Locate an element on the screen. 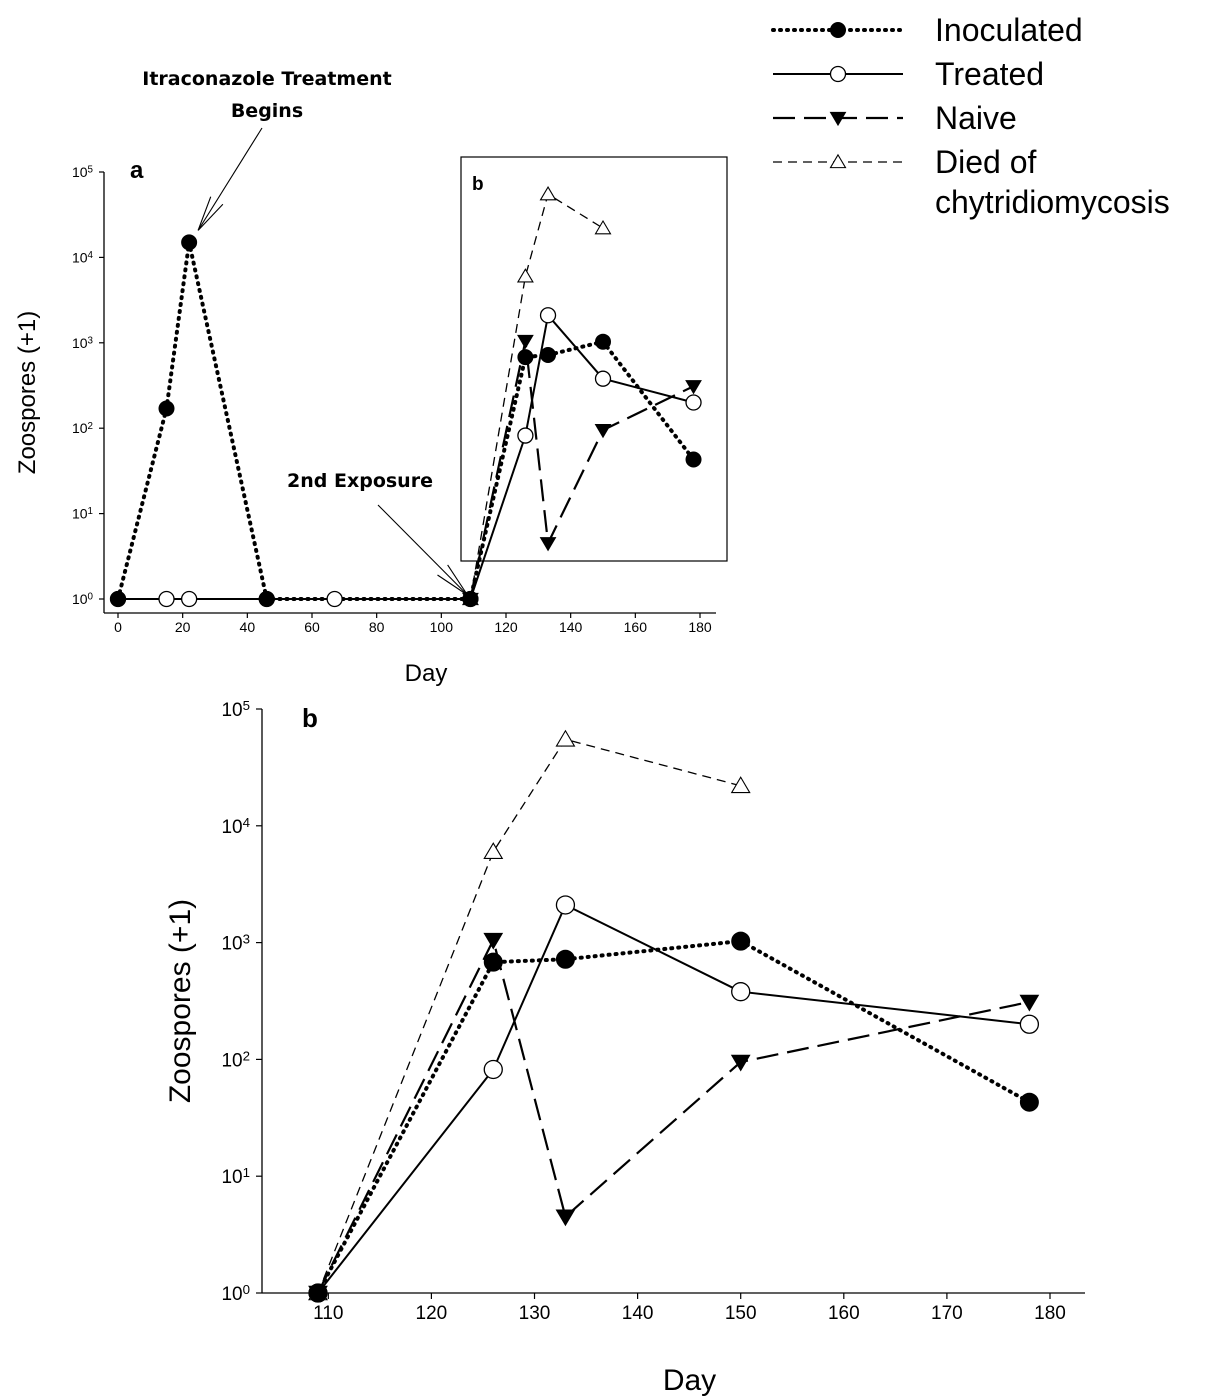 The height and width of the screenshot is (1397, 1205). legend-marker-died-of-chytridiomycosis is located at coordinates (838, 161).